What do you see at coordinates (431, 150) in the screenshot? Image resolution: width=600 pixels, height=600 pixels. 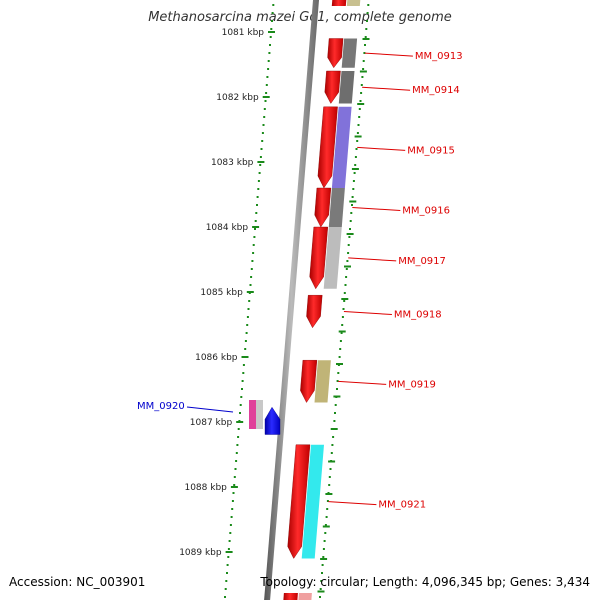 I see `gene-label-mm_0915: MM_0915` at bounding box center [431, 150].